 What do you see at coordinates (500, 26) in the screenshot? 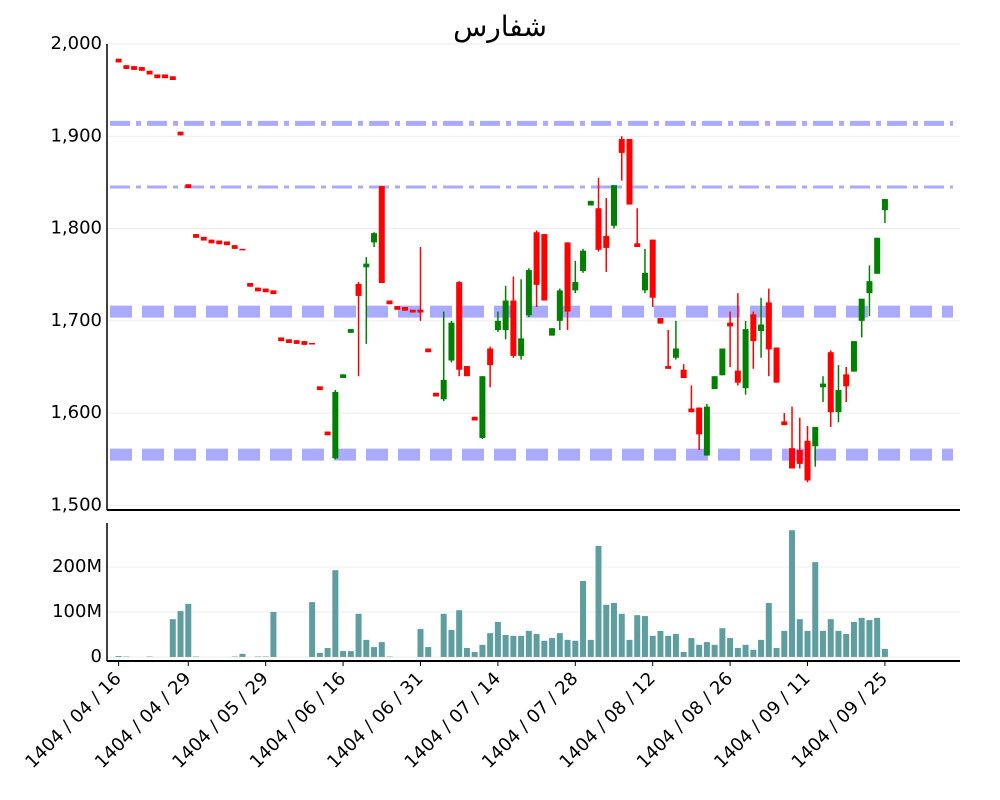
I see `chart-title: شفارس` at bounding box center [500, 26].